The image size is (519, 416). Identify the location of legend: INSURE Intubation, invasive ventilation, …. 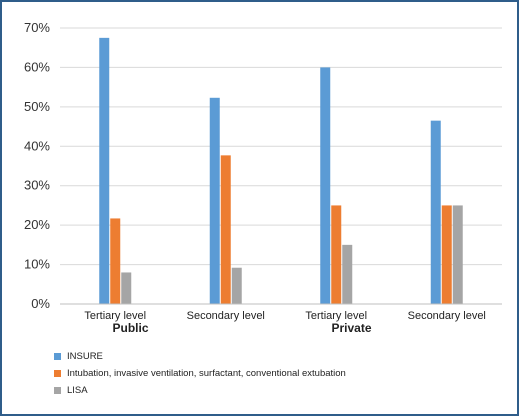
(200, 373).